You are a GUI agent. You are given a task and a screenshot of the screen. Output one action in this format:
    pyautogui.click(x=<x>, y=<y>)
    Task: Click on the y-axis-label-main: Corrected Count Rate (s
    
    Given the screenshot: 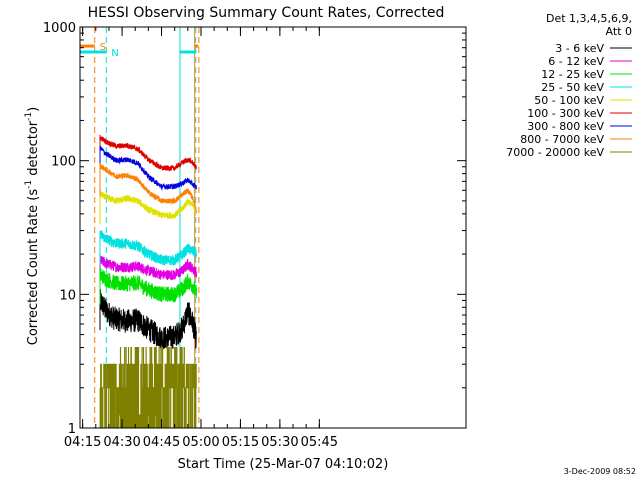 What is the action you would take?
    pyautogui.click(x=33, y=267)
    